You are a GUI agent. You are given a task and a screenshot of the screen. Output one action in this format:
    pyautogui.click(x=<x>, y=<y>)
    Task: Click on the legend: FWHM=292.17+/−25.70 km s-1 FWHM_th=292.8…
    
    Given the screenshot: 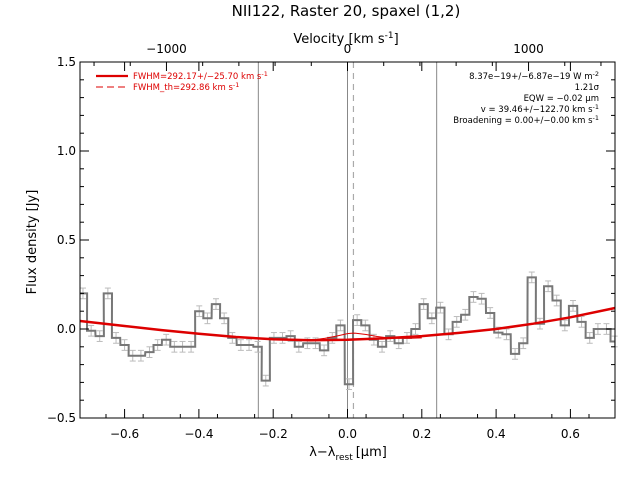 What is the action you would take?
    pyautogui.click(x=182, y=81)
    